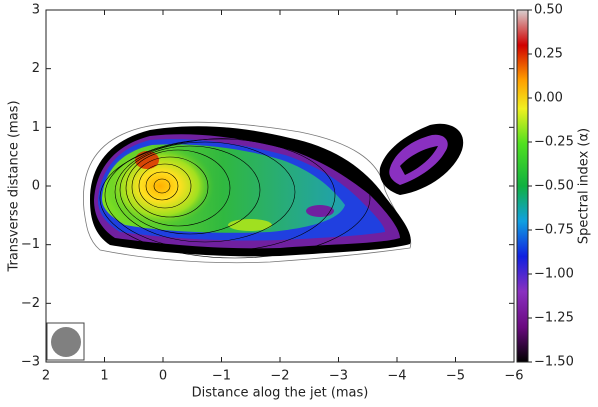 The height and width of the screenshot is (407, 598). Describe the element at coordinates (30, 362) in the screenshot. I see `y-tick-label: −3` at that location.